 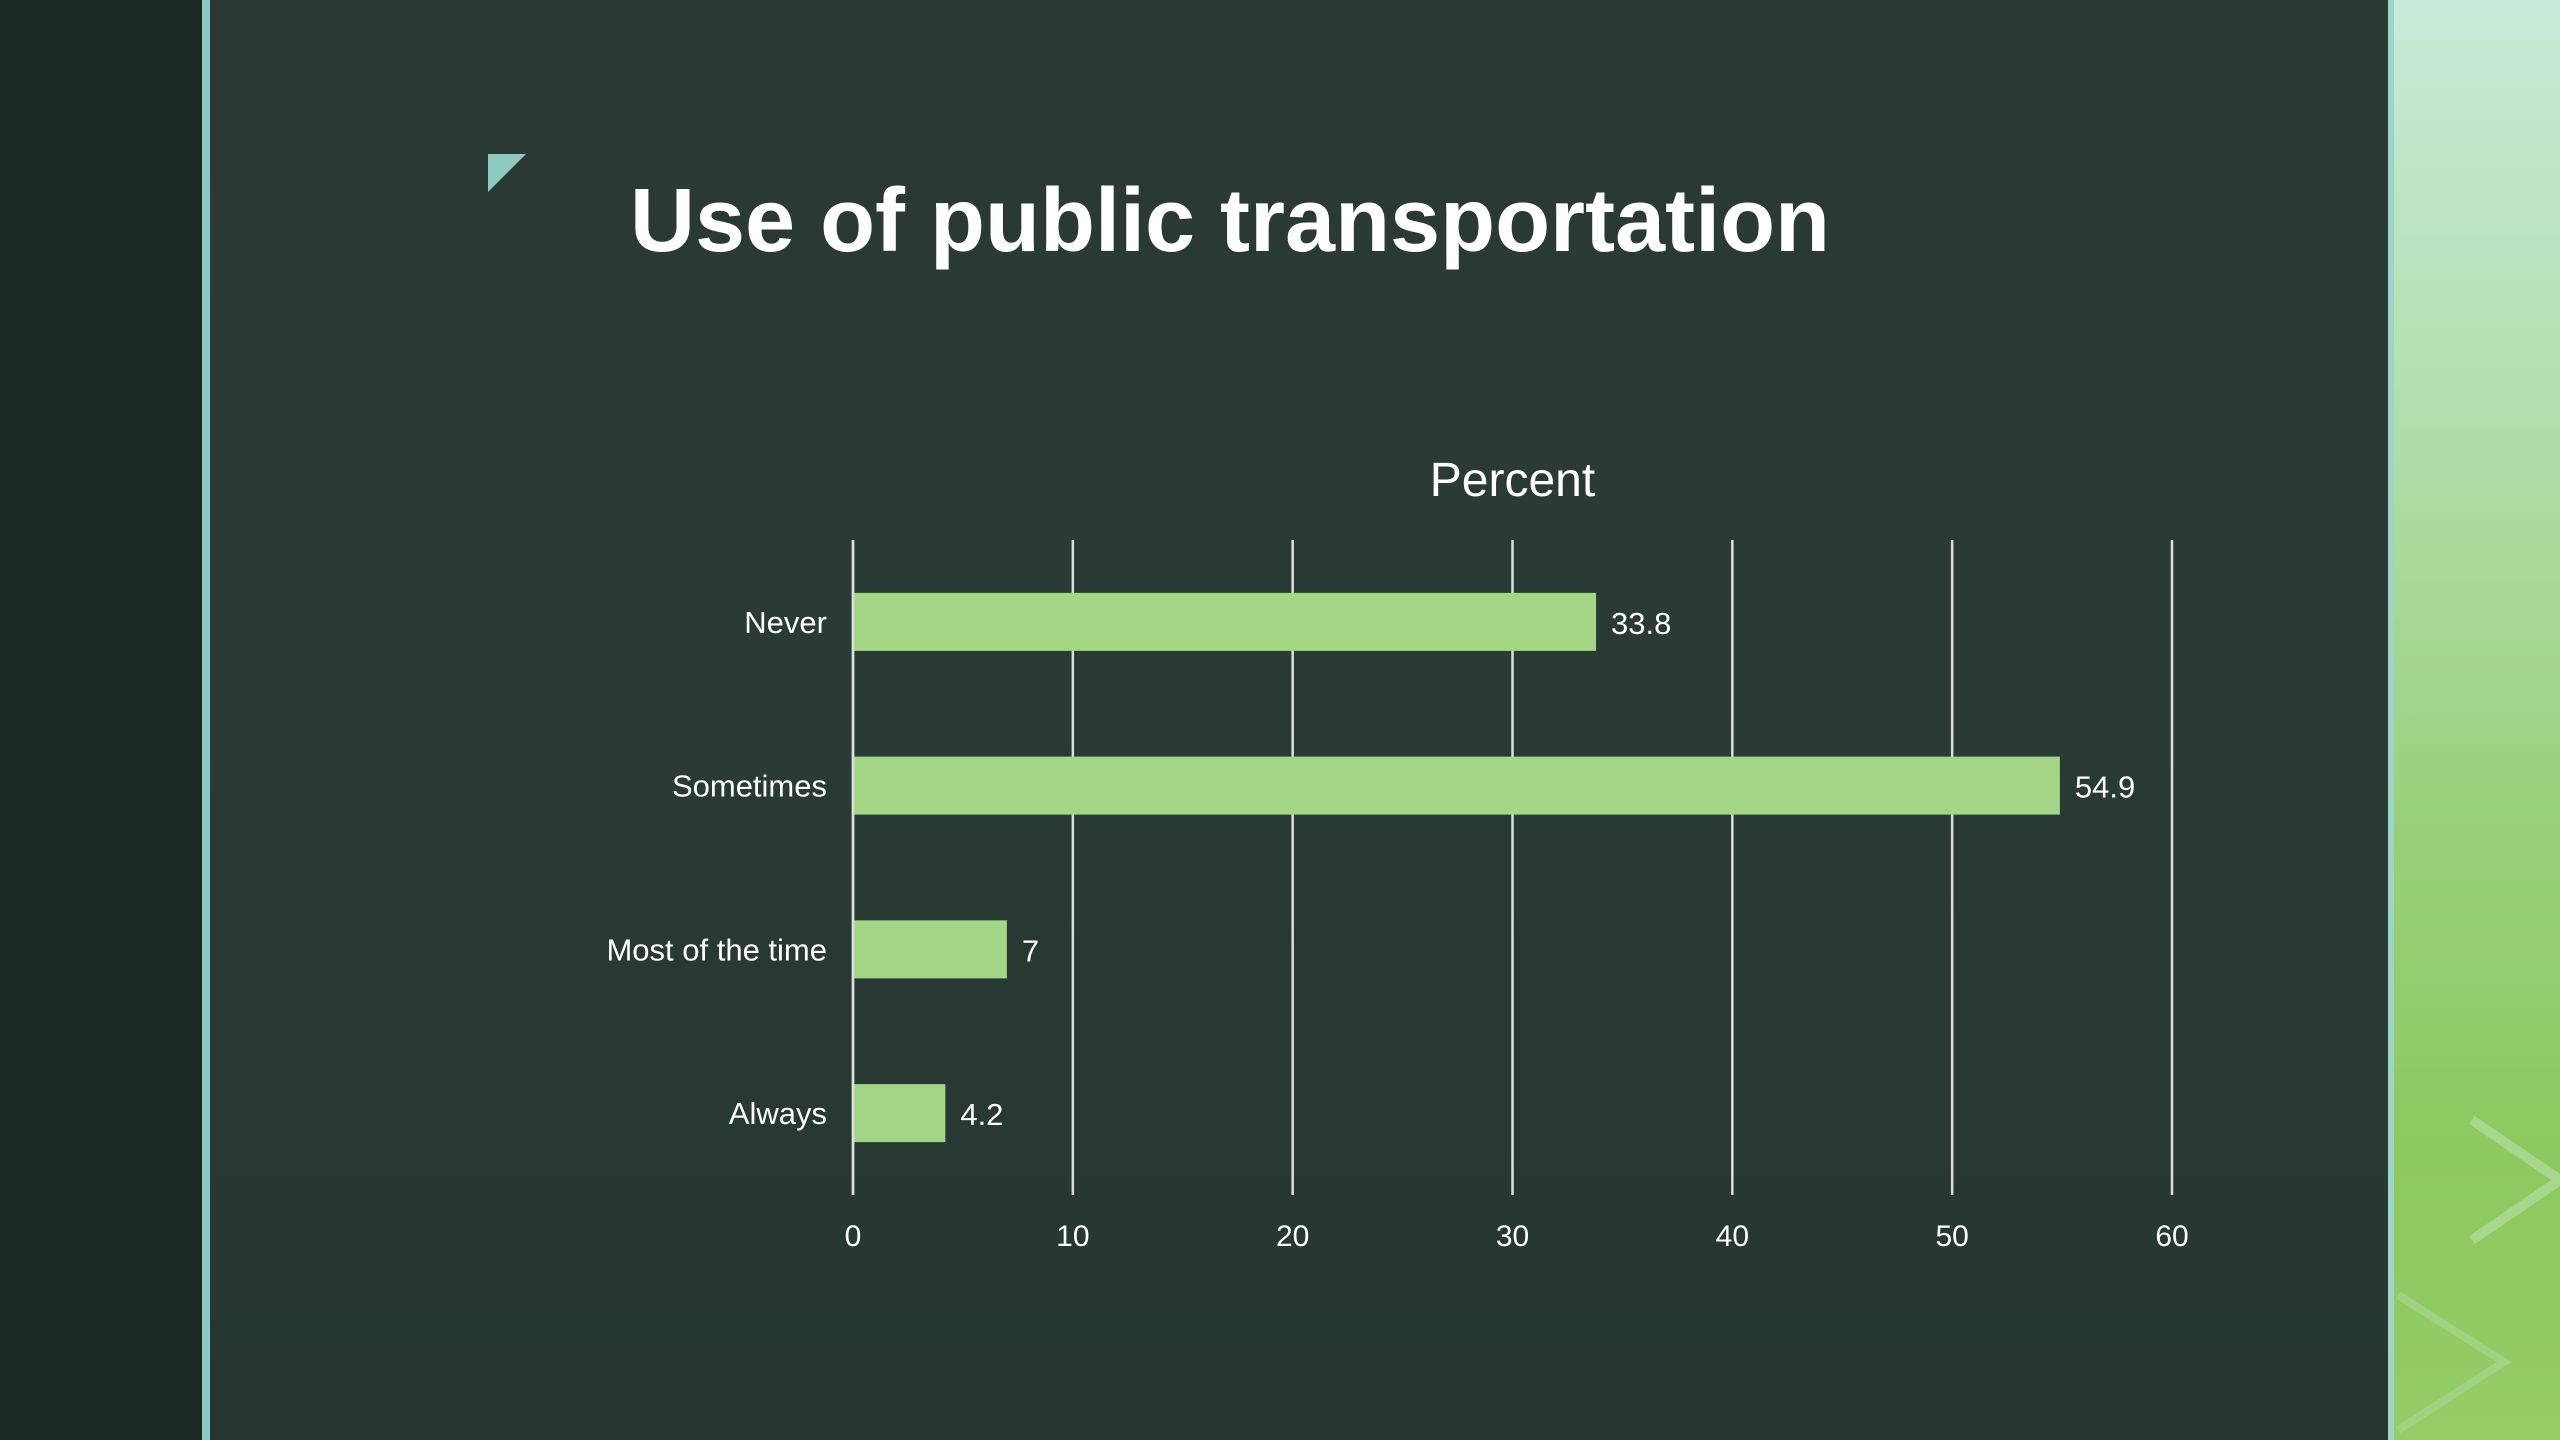 What do you see at coordinates (1641, 623) in the screenshot?
I see `data-label-0: 33.8` at bounding box center [1641, 623].